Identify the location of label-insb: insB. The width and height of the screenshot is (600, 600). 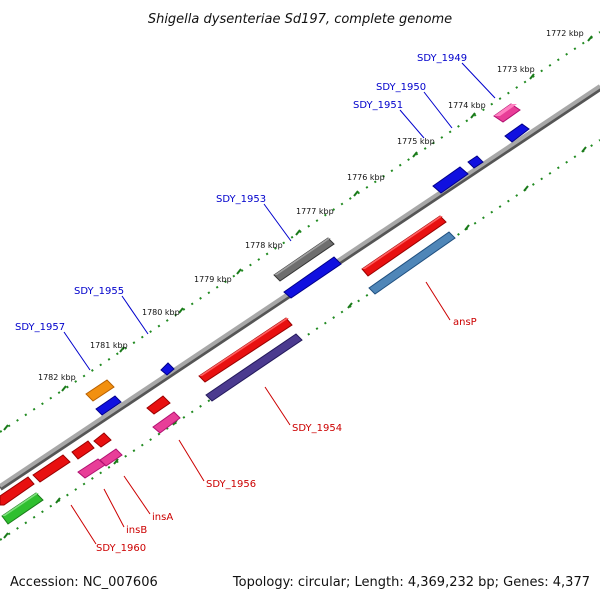
(136, 530).